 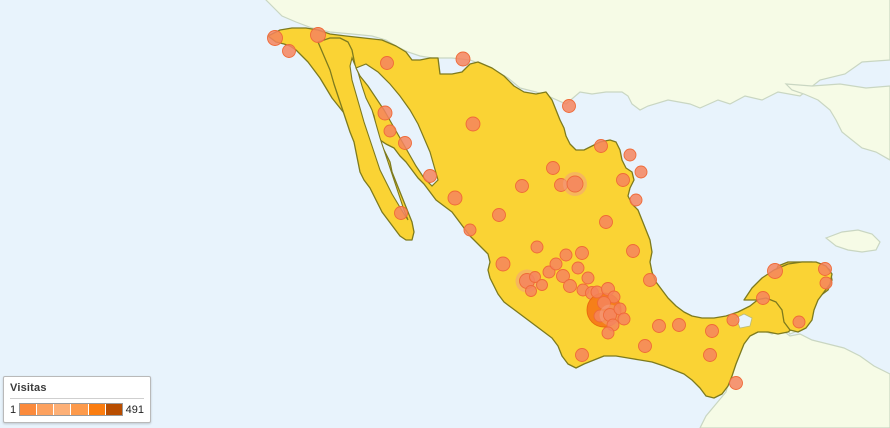 I want to click on legend-min-label: 1, so click(x=13, y=409).